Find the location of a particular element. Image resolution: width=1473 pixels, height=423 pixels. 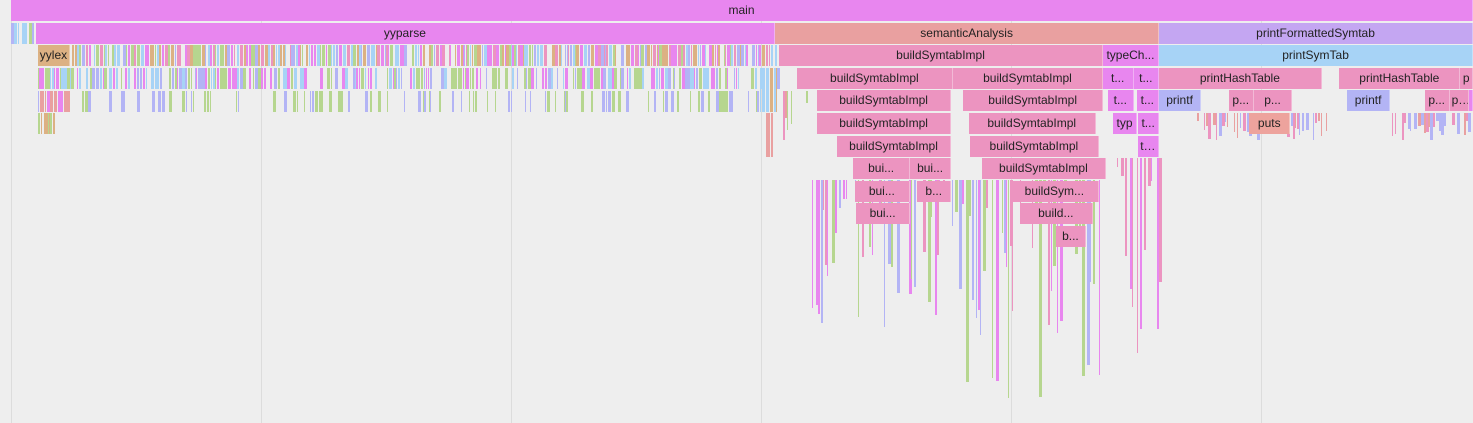

frame-typ: typ is located at coordinates (1125, 123).